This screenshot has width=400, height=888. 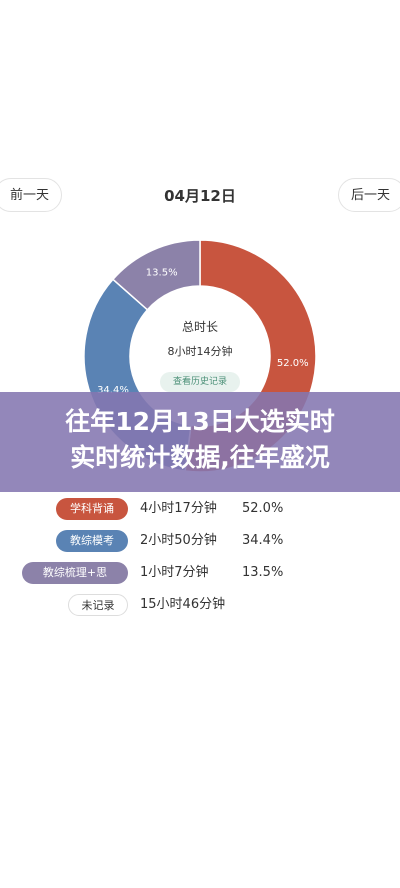 I want to click on view-history-button: 查看历史记录, so click(x=200, y=382).